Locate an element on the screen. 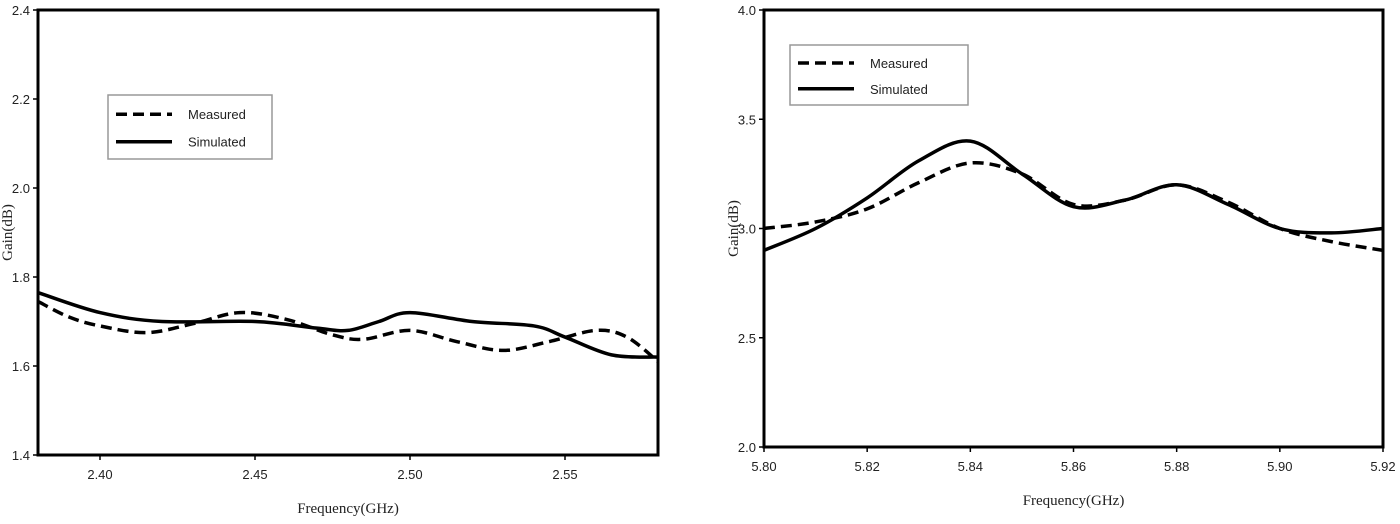 The width and height of the screenshot is (1400, 524). x-tick-label: 2.45 is located at coordinates (254, 474).